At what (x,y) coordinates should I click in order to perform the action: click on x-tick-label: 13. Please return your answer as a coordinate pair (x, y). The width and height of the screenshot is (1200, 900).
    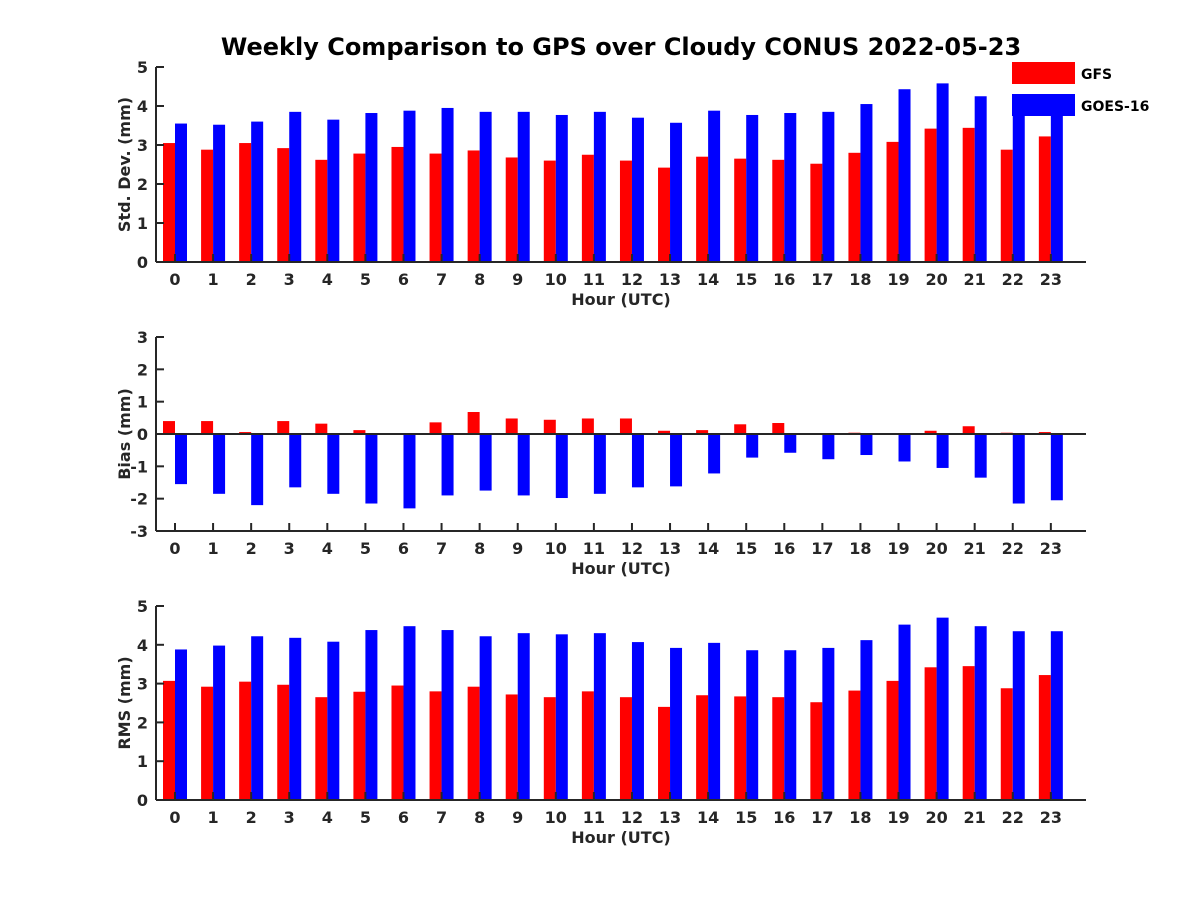
    Looking at the image, I should click on (670, 548).